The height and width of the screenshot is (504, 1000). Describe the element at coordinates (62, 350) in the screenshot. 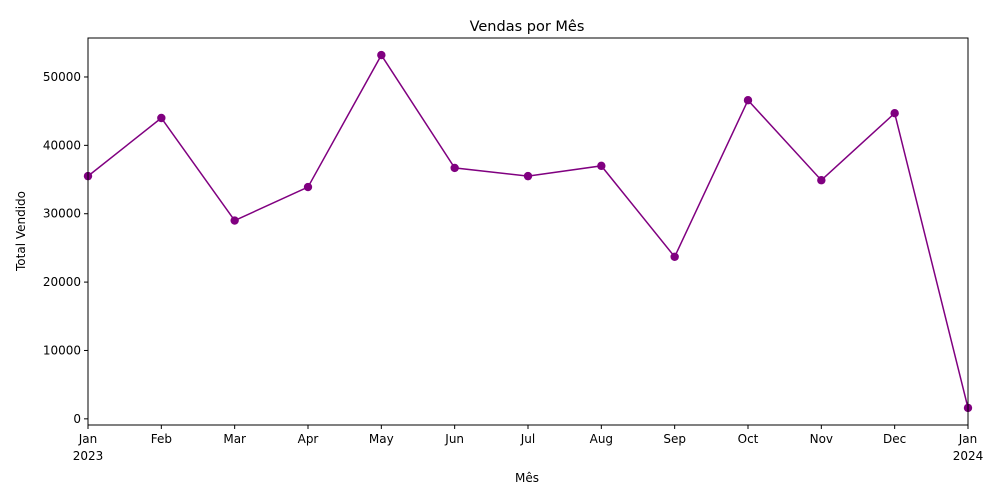

I see `y-tick-label: 10000` at that location.